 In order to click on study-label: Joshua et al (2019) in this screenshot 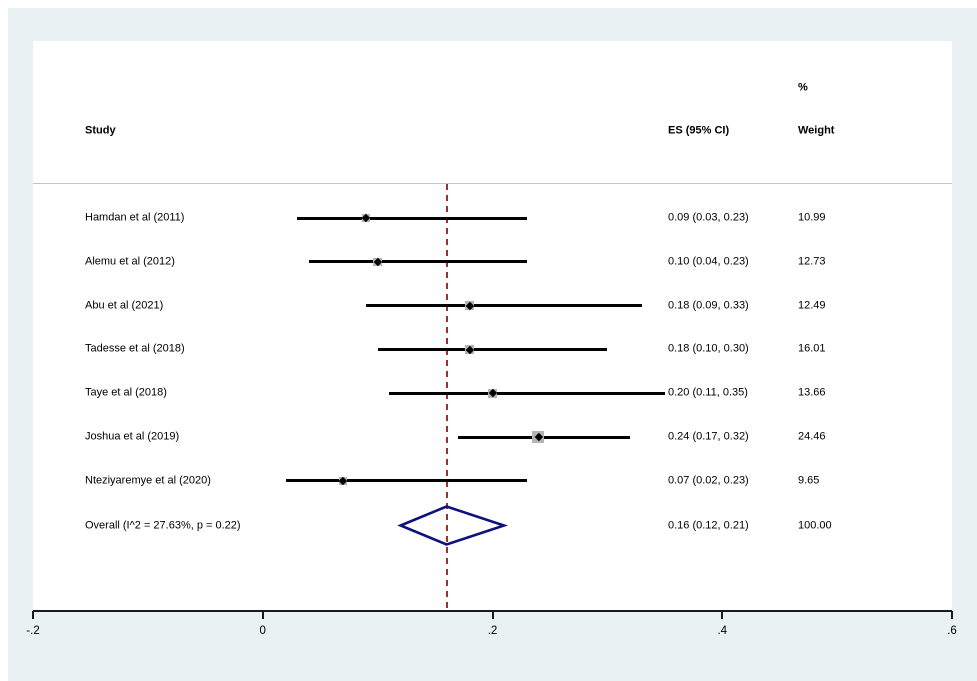, I will do `click(132, 436)`.